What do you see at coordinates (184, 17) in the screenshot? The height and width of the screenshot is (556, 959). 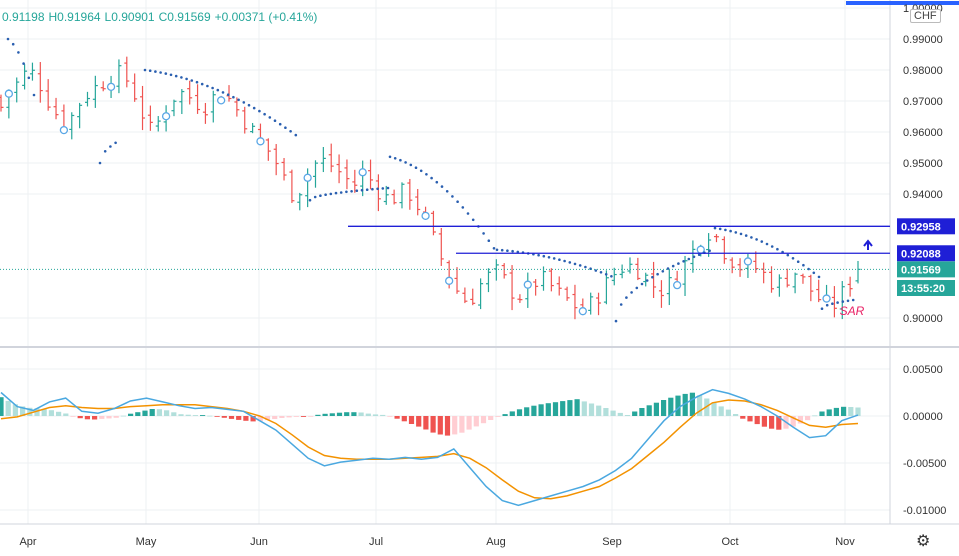 I see `legend-close: C0.91569` at bounding box center [184, 17].